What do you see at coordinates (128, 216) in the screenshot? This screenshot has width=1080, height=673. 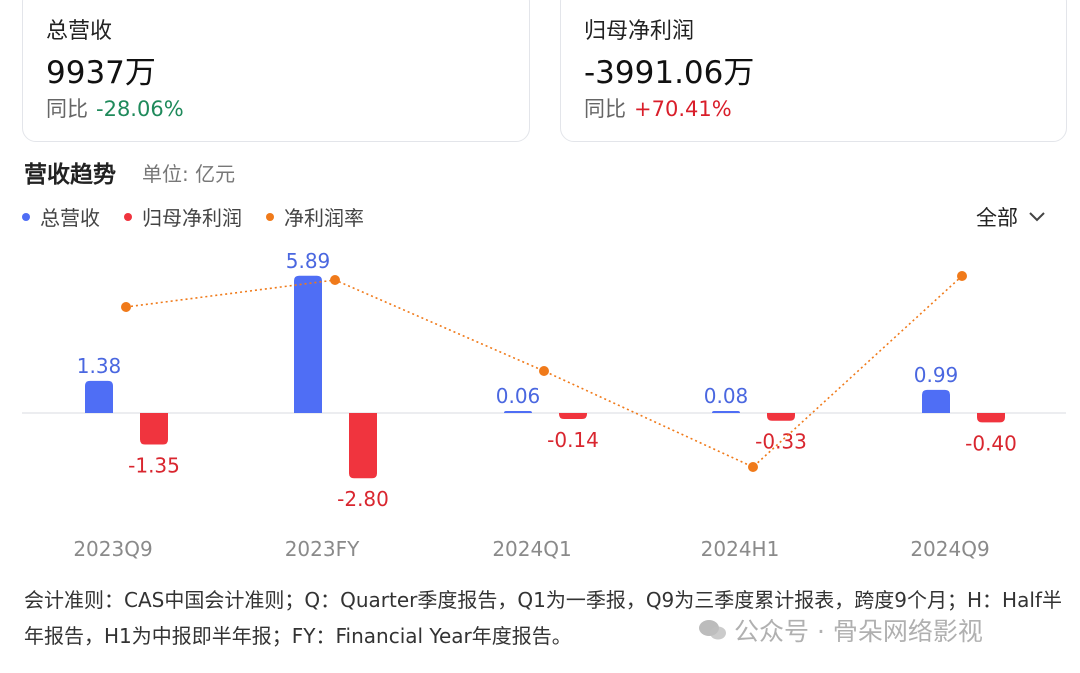 I see `legend-dot-net-profit` at bounding box center [128, 216].